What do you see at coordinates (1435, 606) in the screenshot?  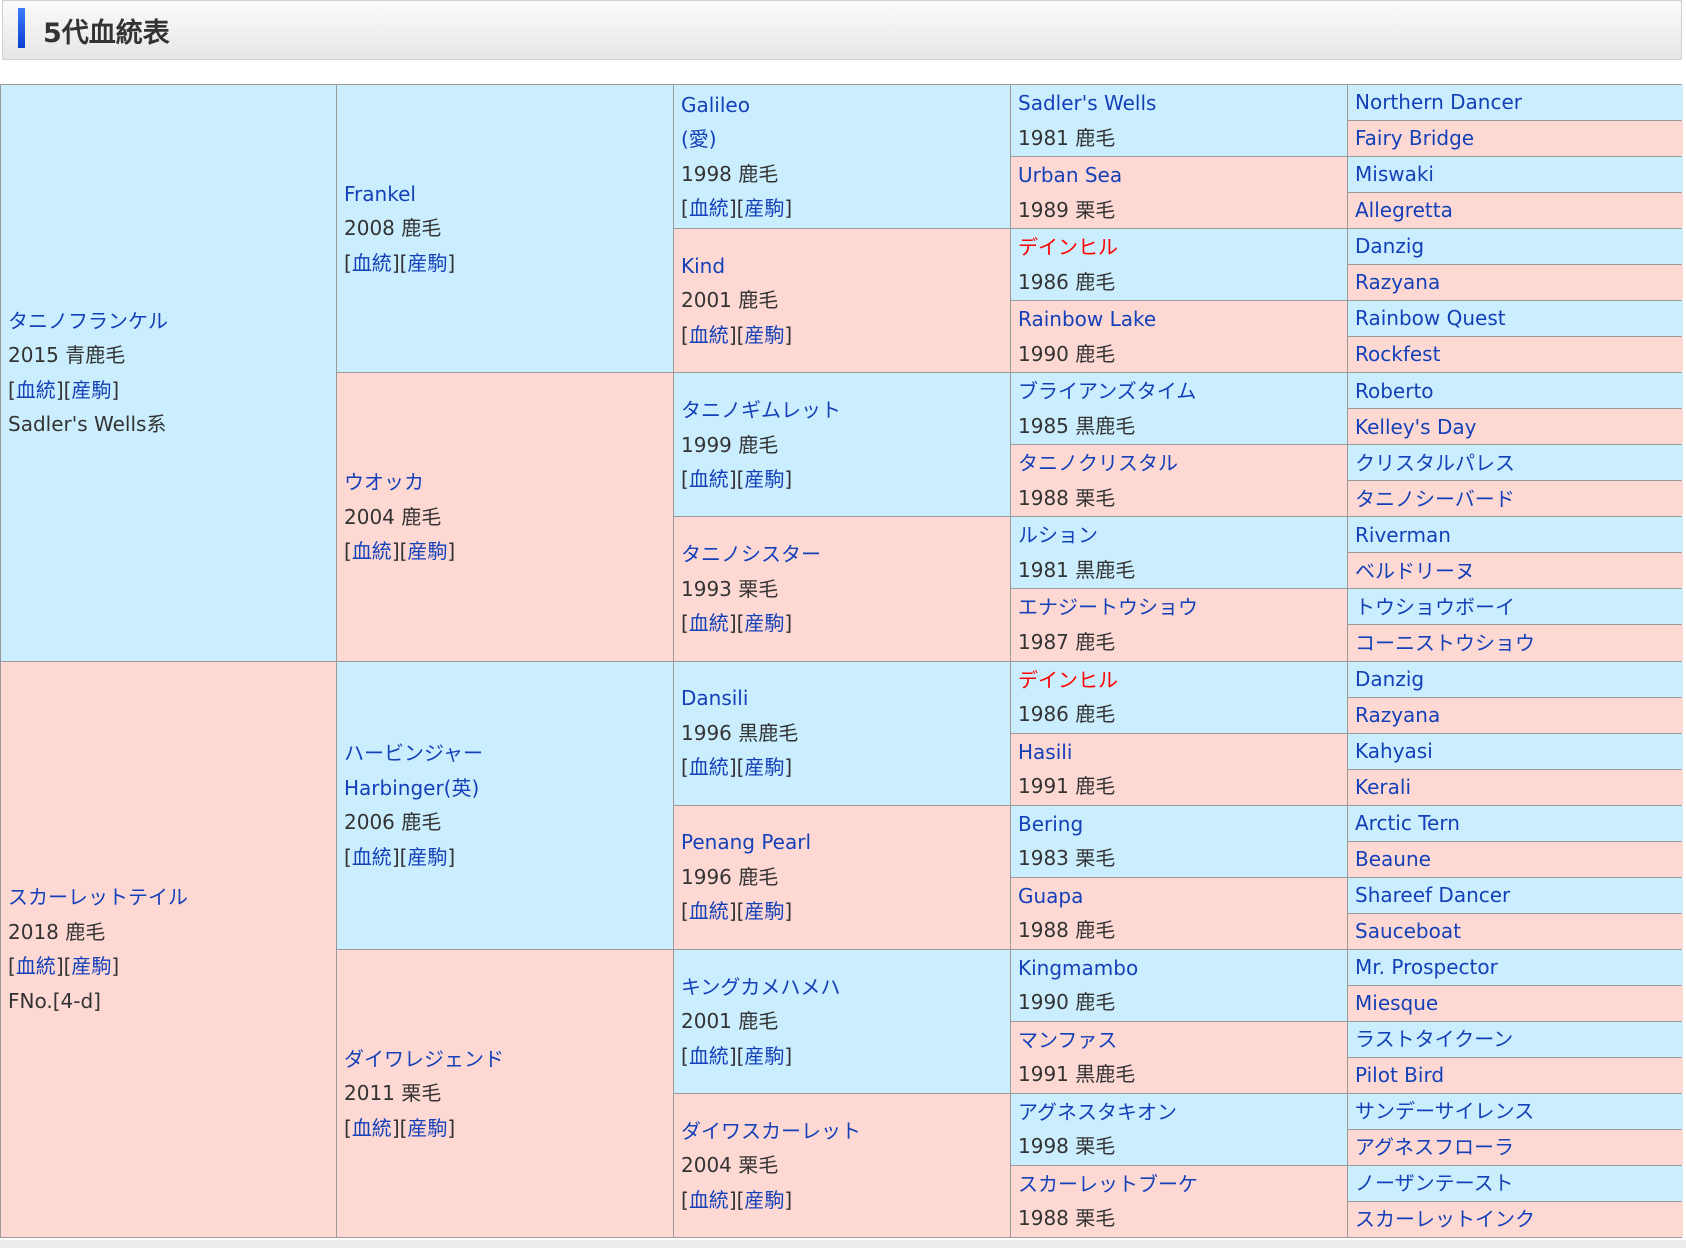 I see `horse-name-link: トウショウボーイ` at bounding box center [1435, 606].